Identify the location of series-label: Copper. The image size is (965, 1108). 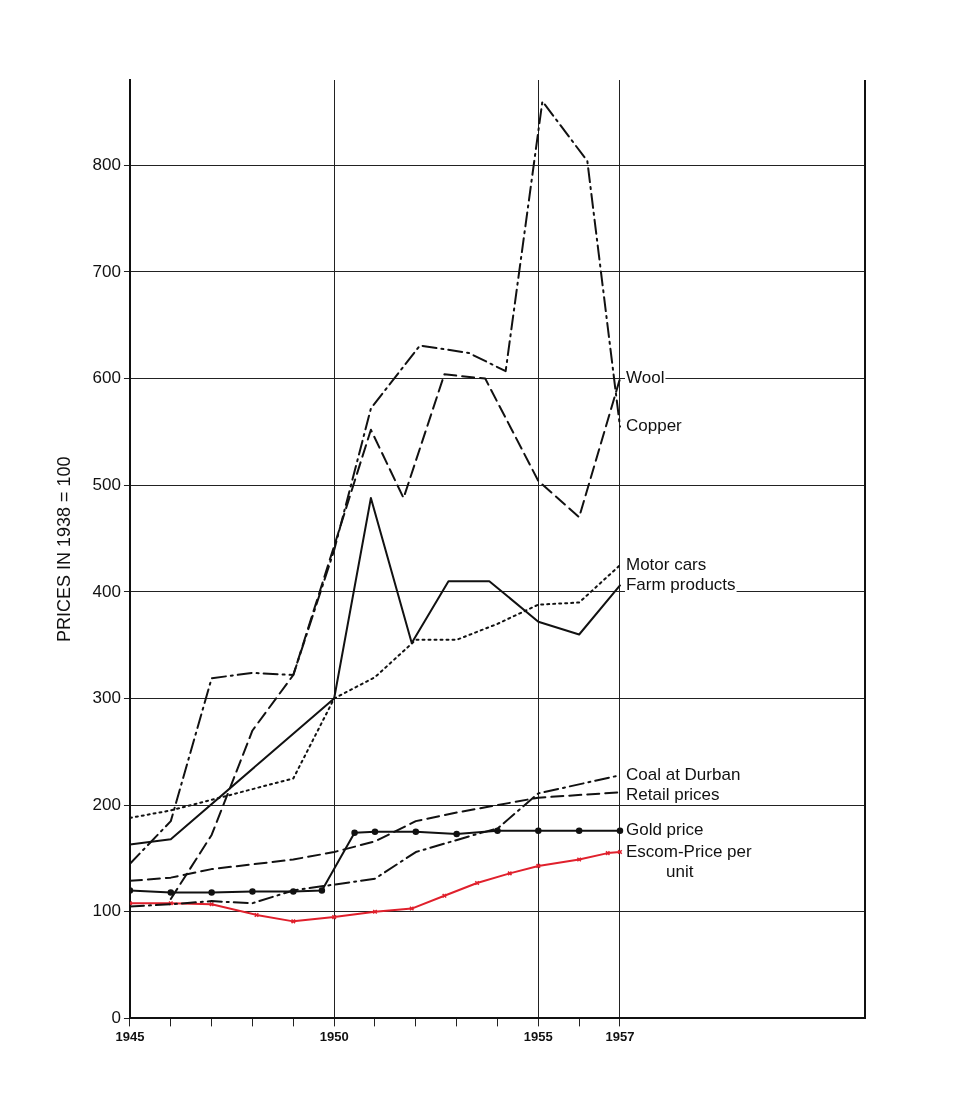
(654, 426).